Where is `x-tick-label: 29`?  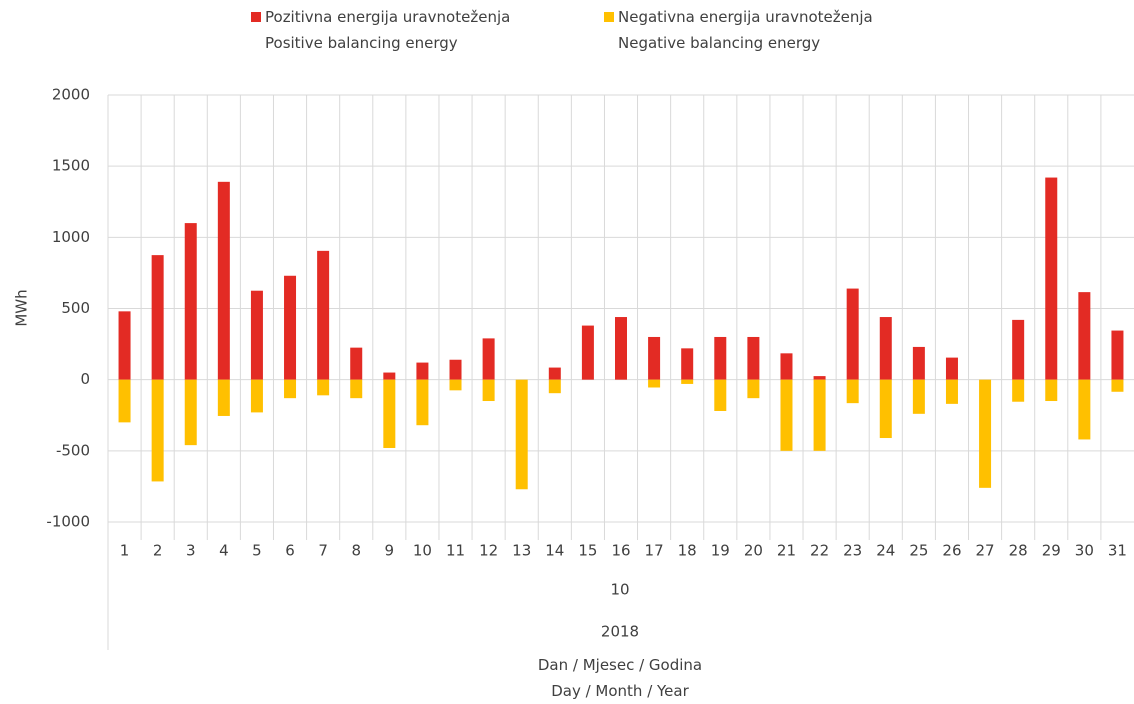 x-tick-label: 29 is located at coordinates (1051, 551).